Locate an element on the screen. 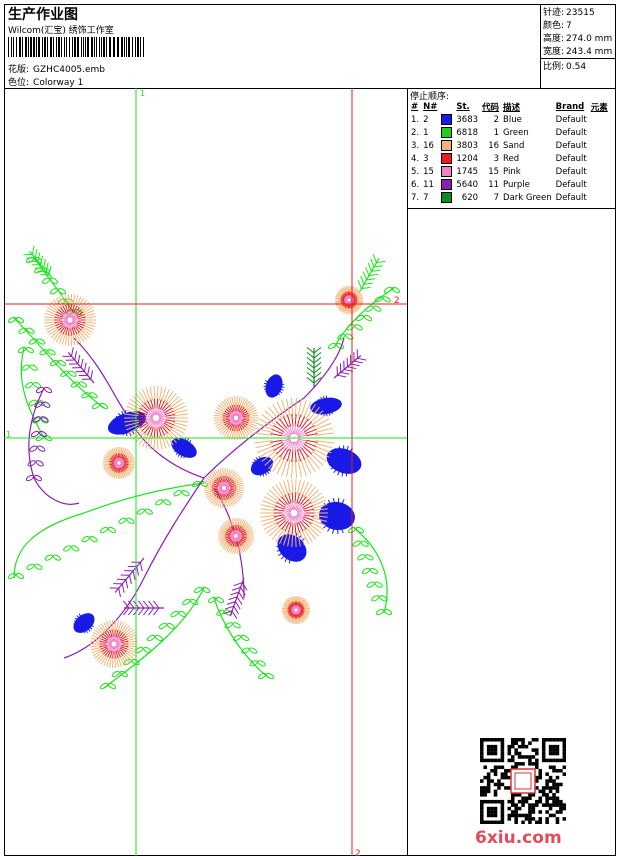  row-needle: 3 is located at coordinates (426, 158).